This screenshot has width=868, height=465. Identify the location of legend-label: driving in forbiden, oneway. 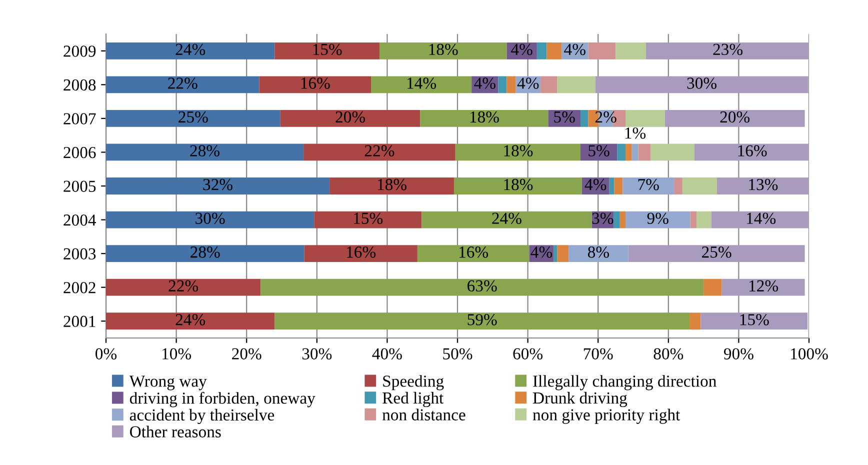
(223, 400).